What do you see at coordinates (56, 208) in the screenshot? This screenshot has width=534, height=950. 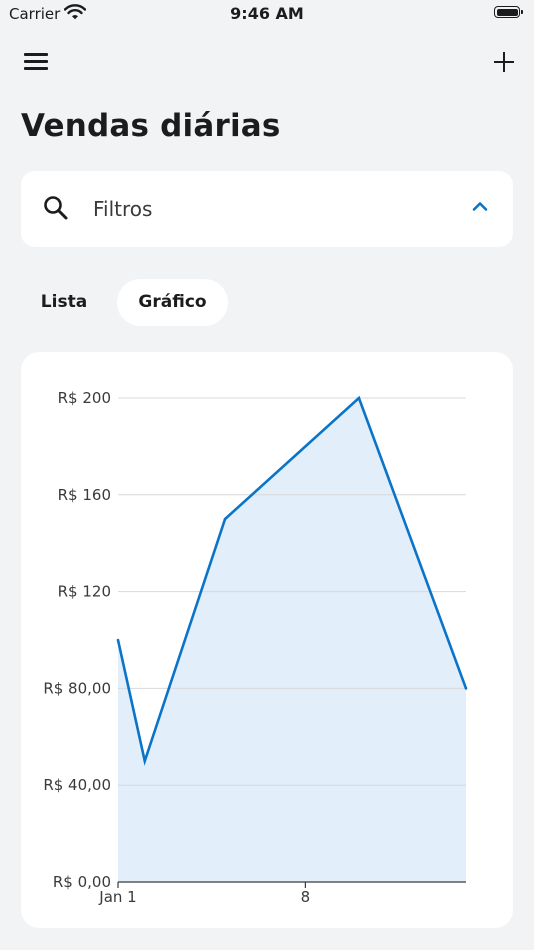 I see `search-icon` at bounding box center [56, 208].